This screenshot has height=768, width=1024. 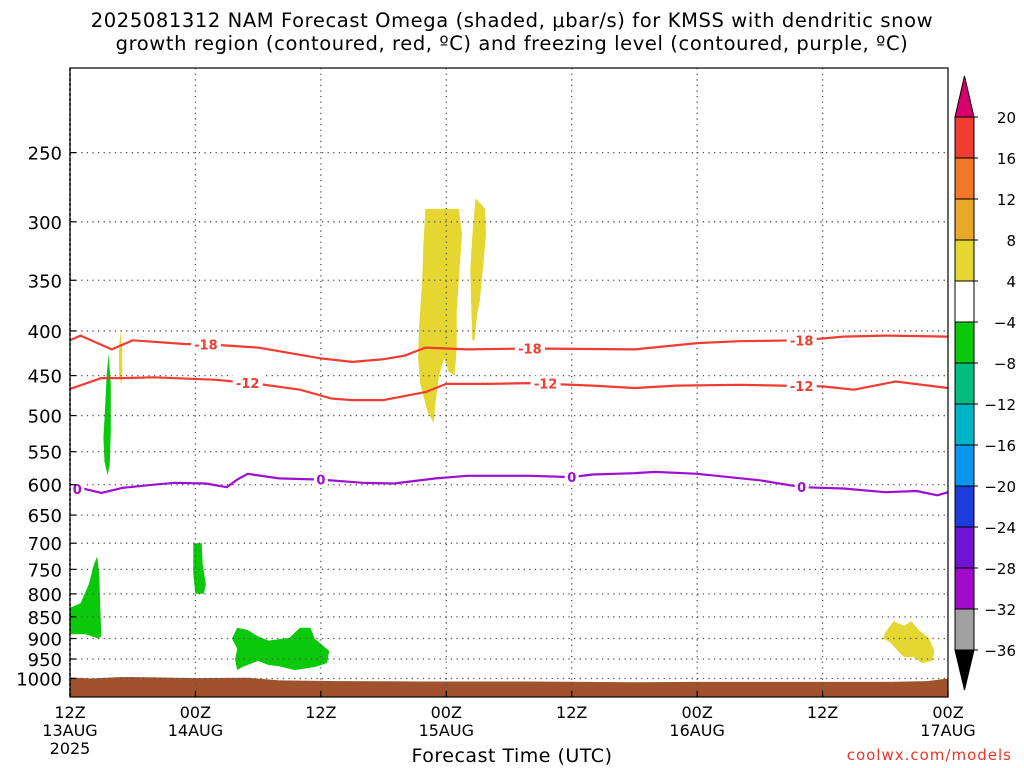 What do you see at coordinates (69, 712) in the screenshot?
I see `x-tick-label-h0-0: 12Z` at bounding box center [69, 712].